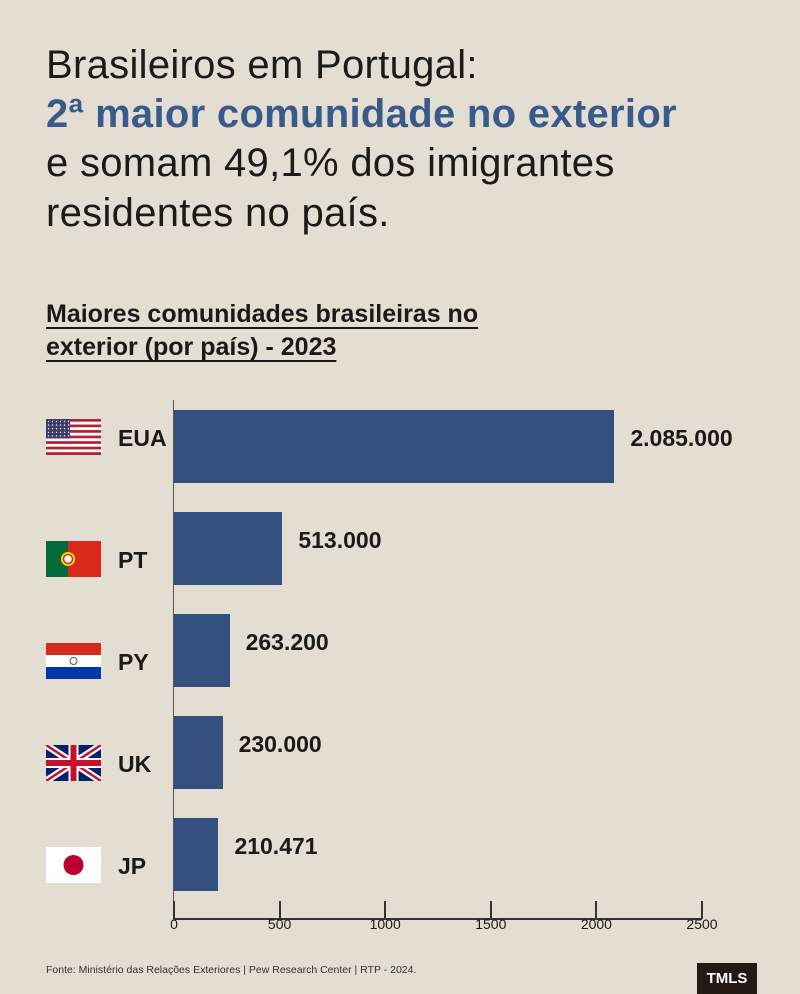  What do you see at coordinates (280, 744) in the screenshot?
I see `data-label: 230.000` at bounding box center [280, 744].